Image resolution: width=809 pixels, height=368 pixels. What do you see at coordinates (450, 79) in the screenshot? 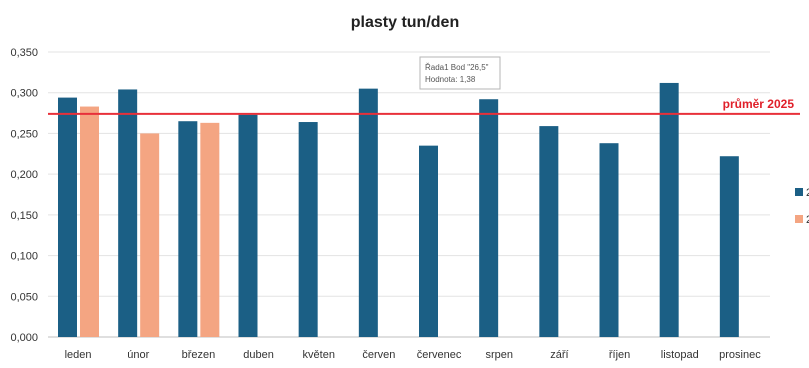
I see `tooltip-line-2: Hodnota: 1,38` at bounding box center [450, 79].